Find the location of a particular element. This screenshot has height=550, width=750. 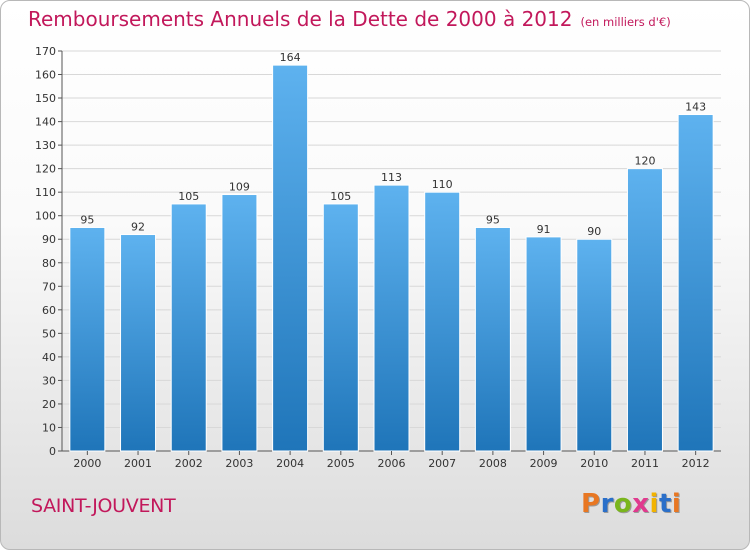

bar-value-label: 113 is located at coordinates (391, 177).